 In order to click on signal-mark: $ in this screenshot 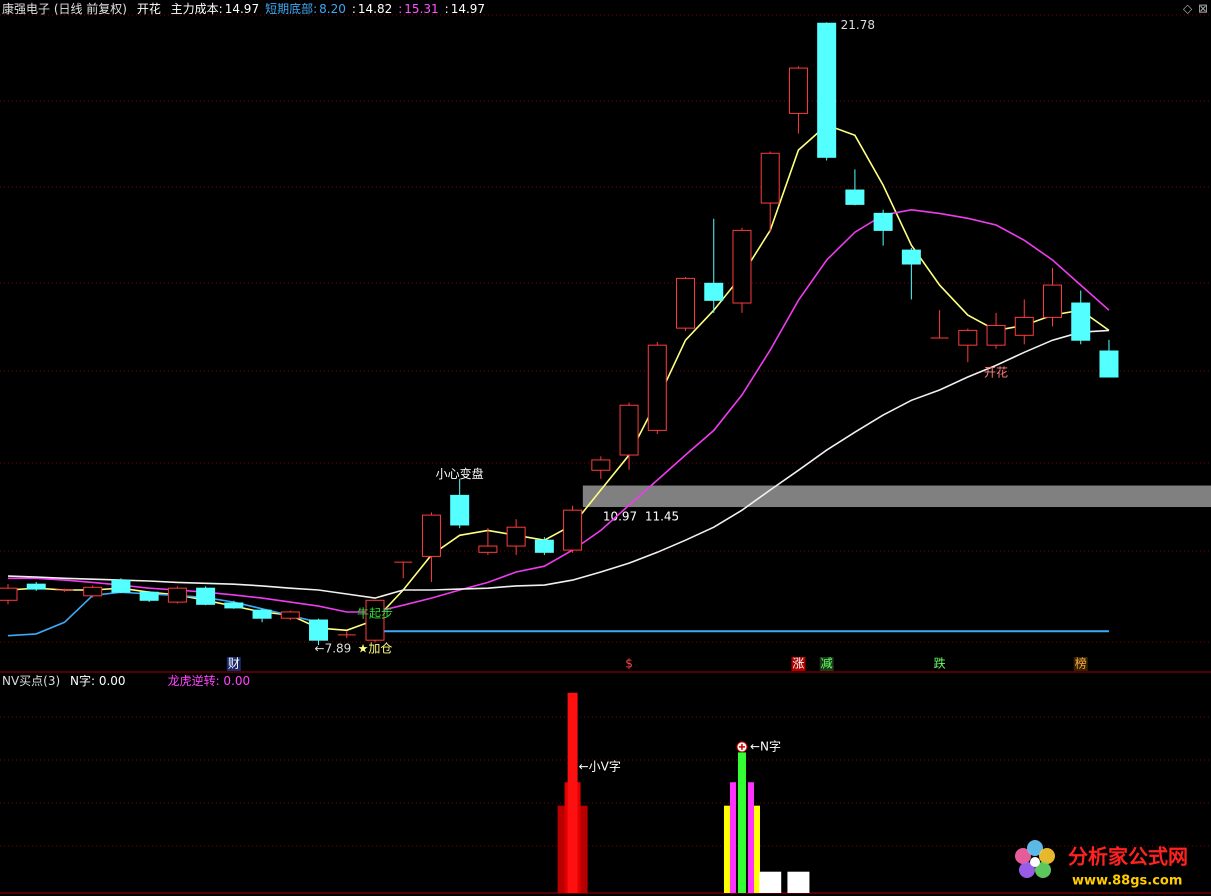, I will do `click(629, 664)`.